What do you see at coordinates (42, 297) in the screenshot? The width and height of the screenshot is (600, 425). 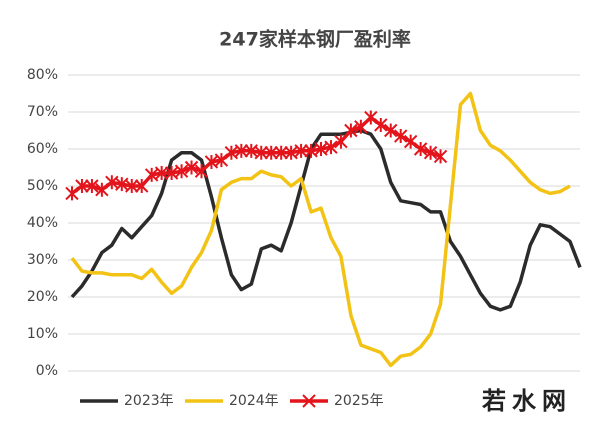 I see `y-tick-label: 20%` at bounding box center [42, 297].